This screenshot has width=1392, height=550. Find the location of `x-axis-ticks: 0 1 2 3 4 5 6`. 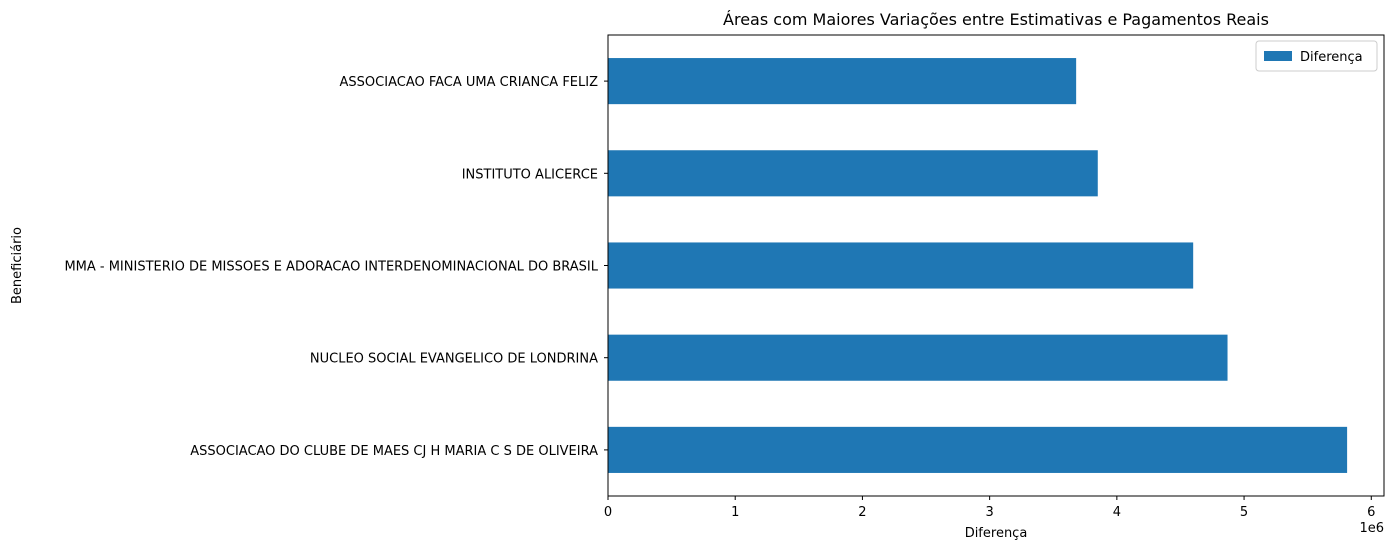

x-axis-ticks: 0 1 2 3 4 5 6 is located at coordinates (989, 508).